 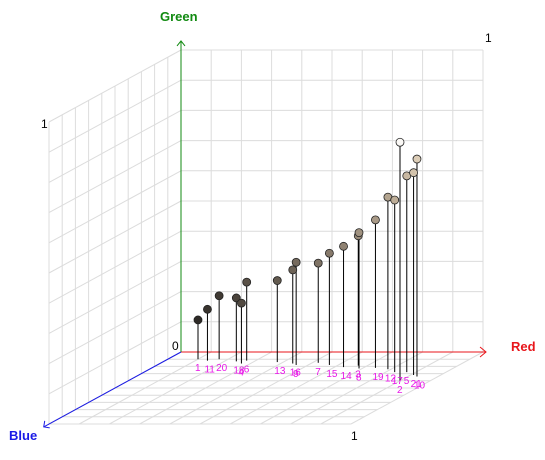 I want to click on point-label: 12, so click(x=391, y=378).